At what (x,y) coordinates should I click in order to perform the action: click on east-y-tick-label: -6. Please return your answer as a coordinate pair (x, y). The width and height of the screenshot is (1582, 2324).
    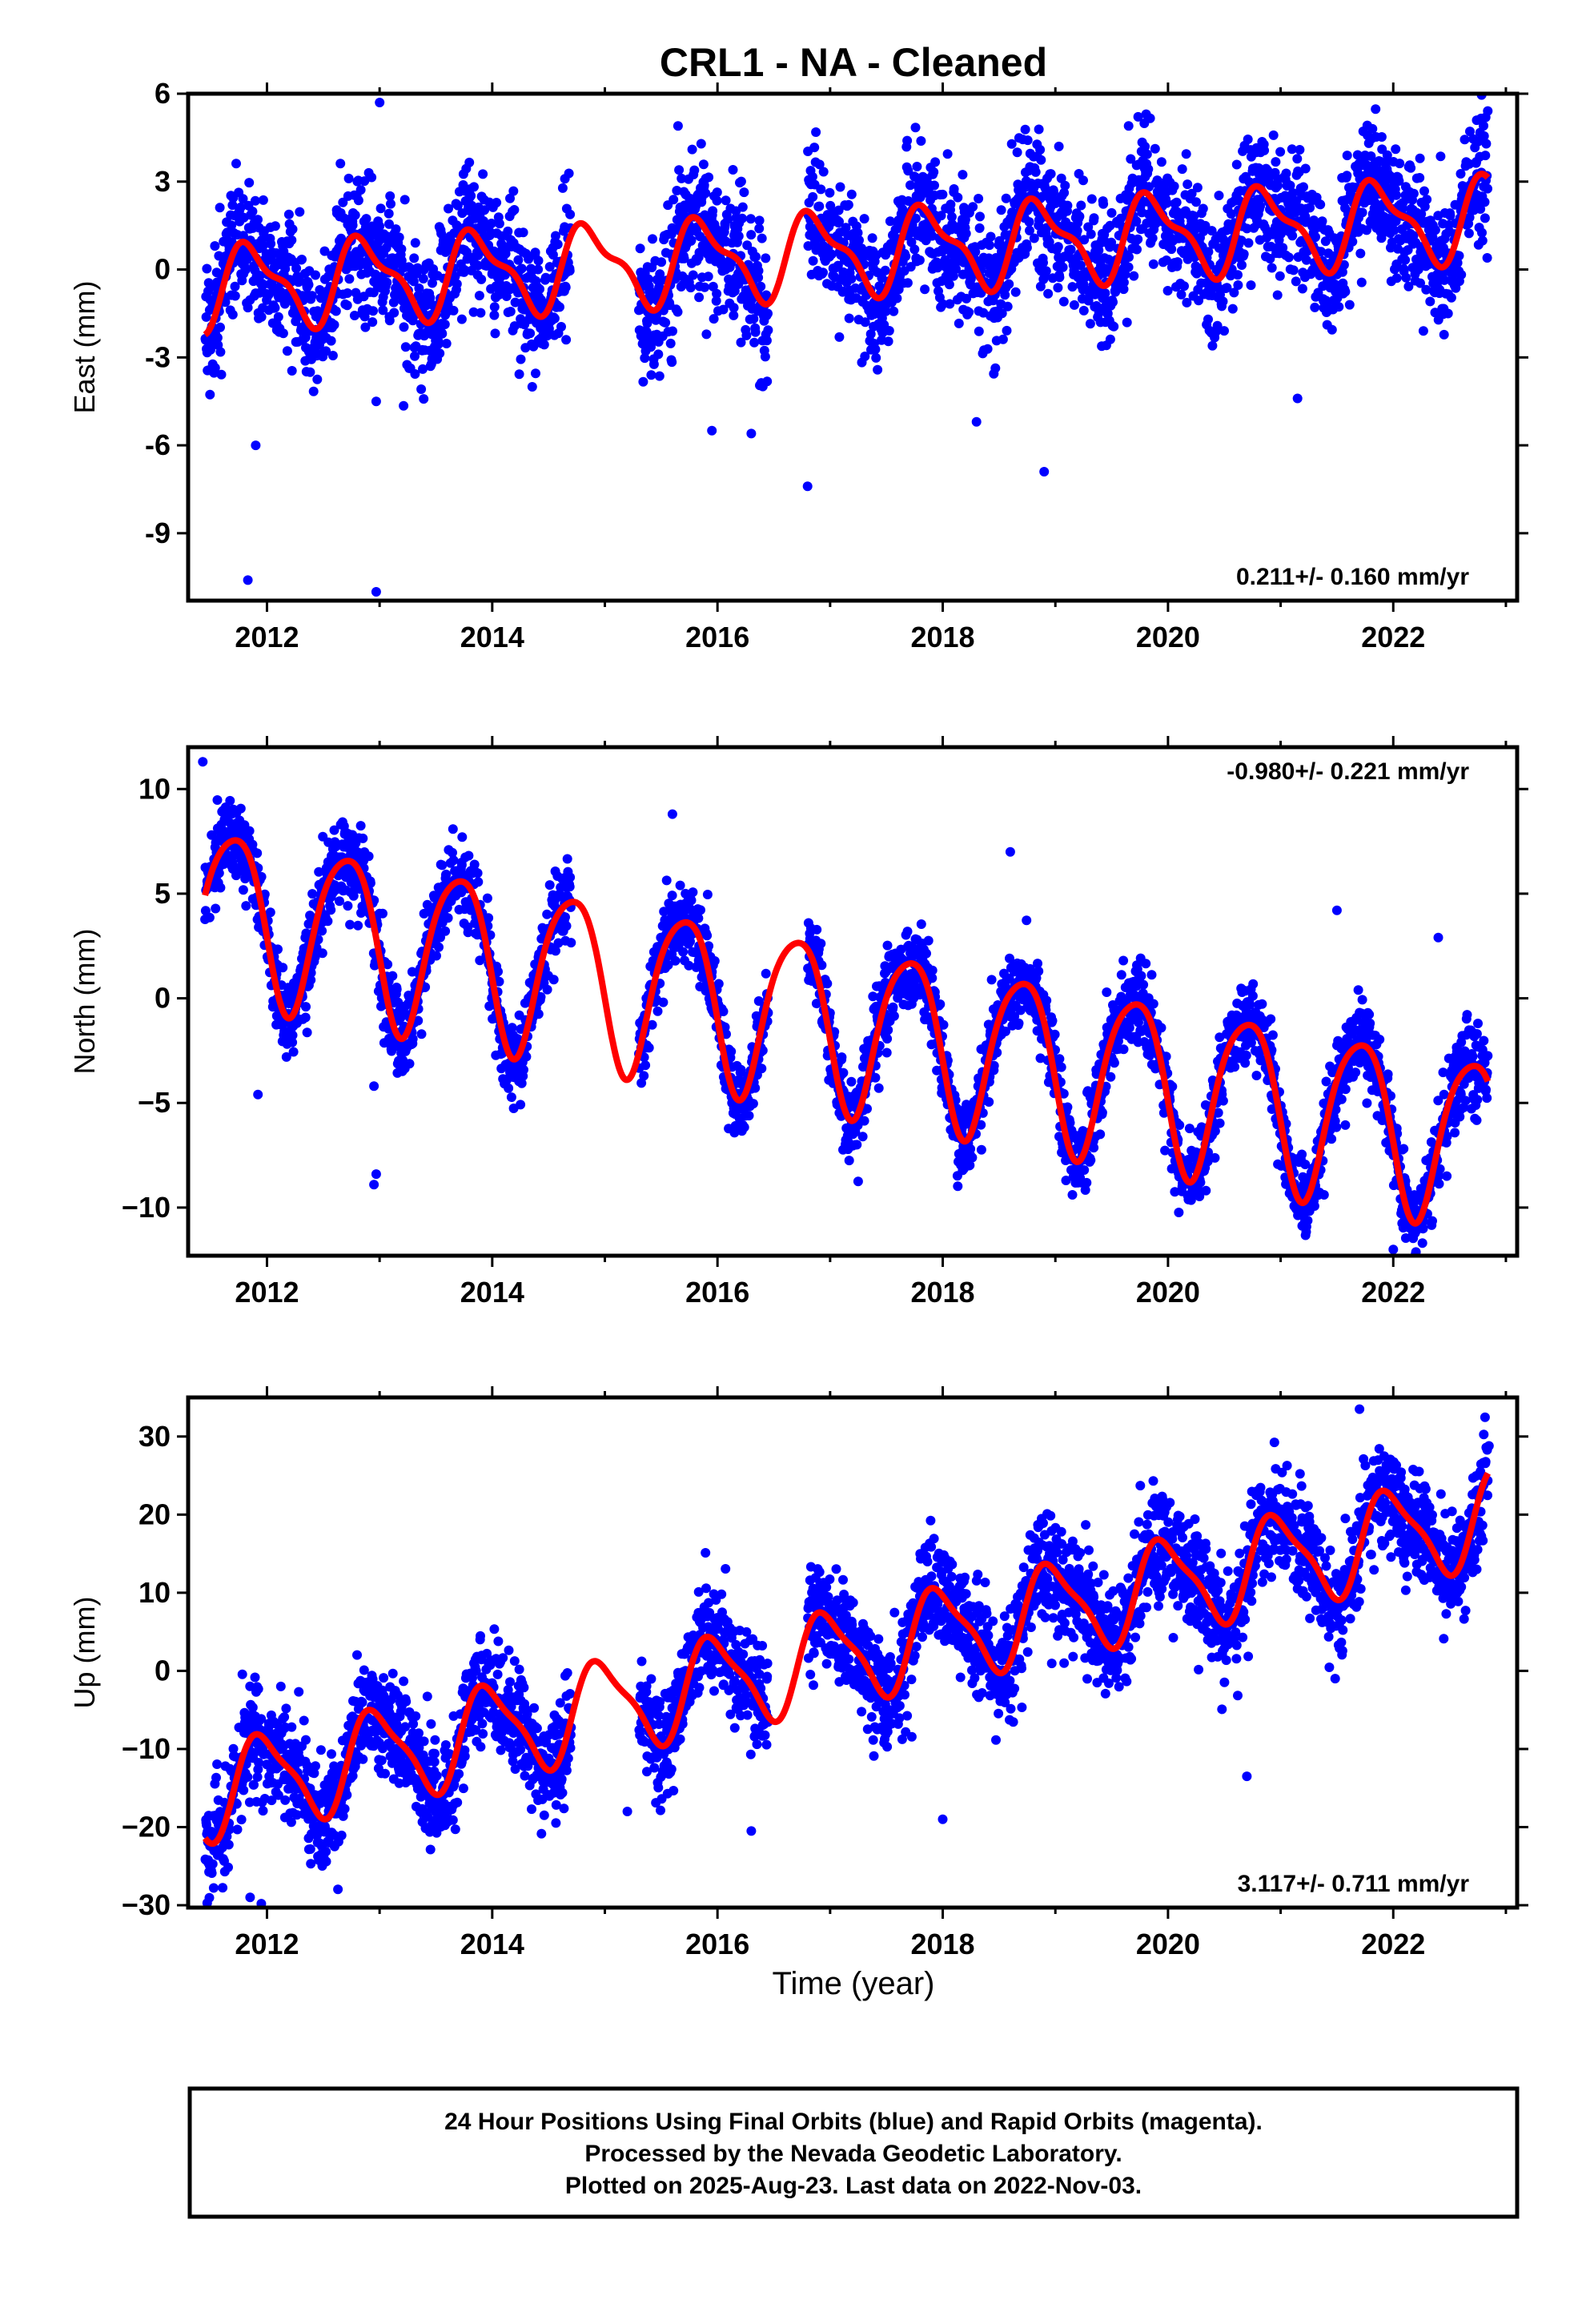
    Looking at the image, I should click on (158, 444).